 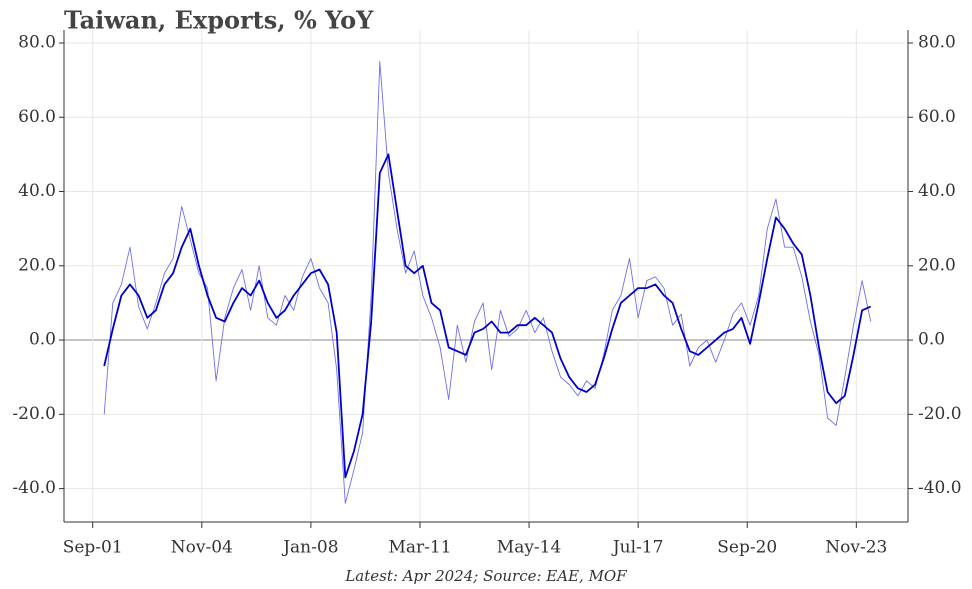 What do you see at coordinates (93, 548) in the screenshot?
I see `x-tick-label: Sep-01` at bounding box center [93, 548].